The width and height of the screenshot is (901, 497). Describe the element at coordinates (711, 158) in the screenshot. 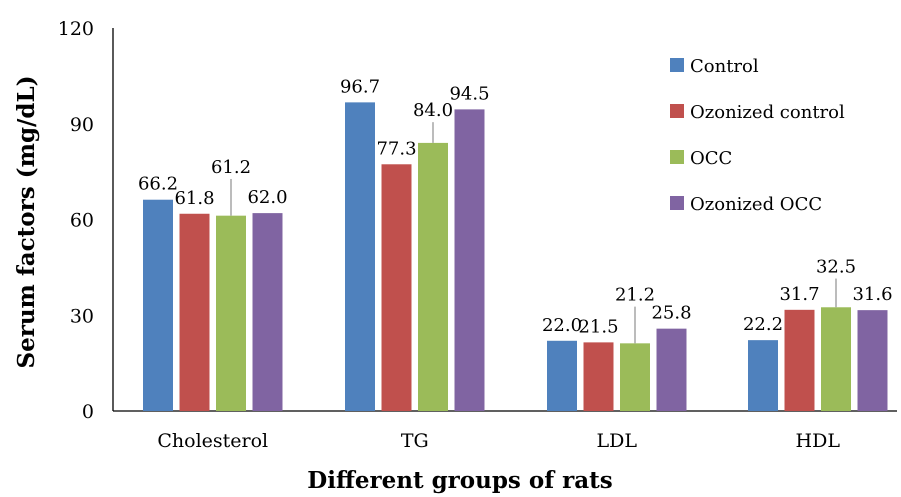

I see `legend-label: OCC` at that location.